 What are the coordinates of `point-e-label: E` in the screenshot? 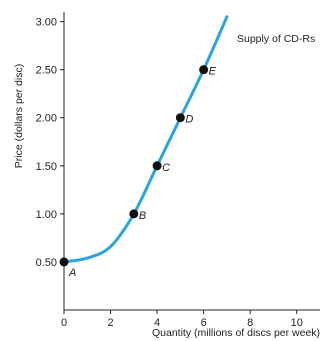 It's located at (213, 72).